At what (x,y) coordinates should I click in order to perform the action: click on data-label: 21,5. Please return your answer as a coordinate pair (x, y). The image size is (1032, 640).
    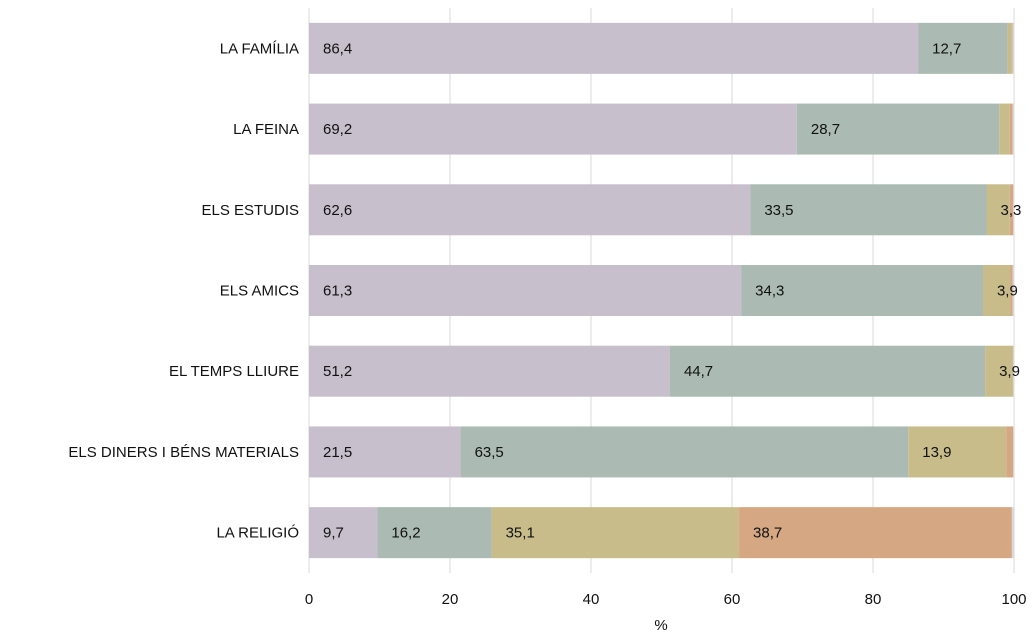
    Looking at the image, I should click on (337, 452).